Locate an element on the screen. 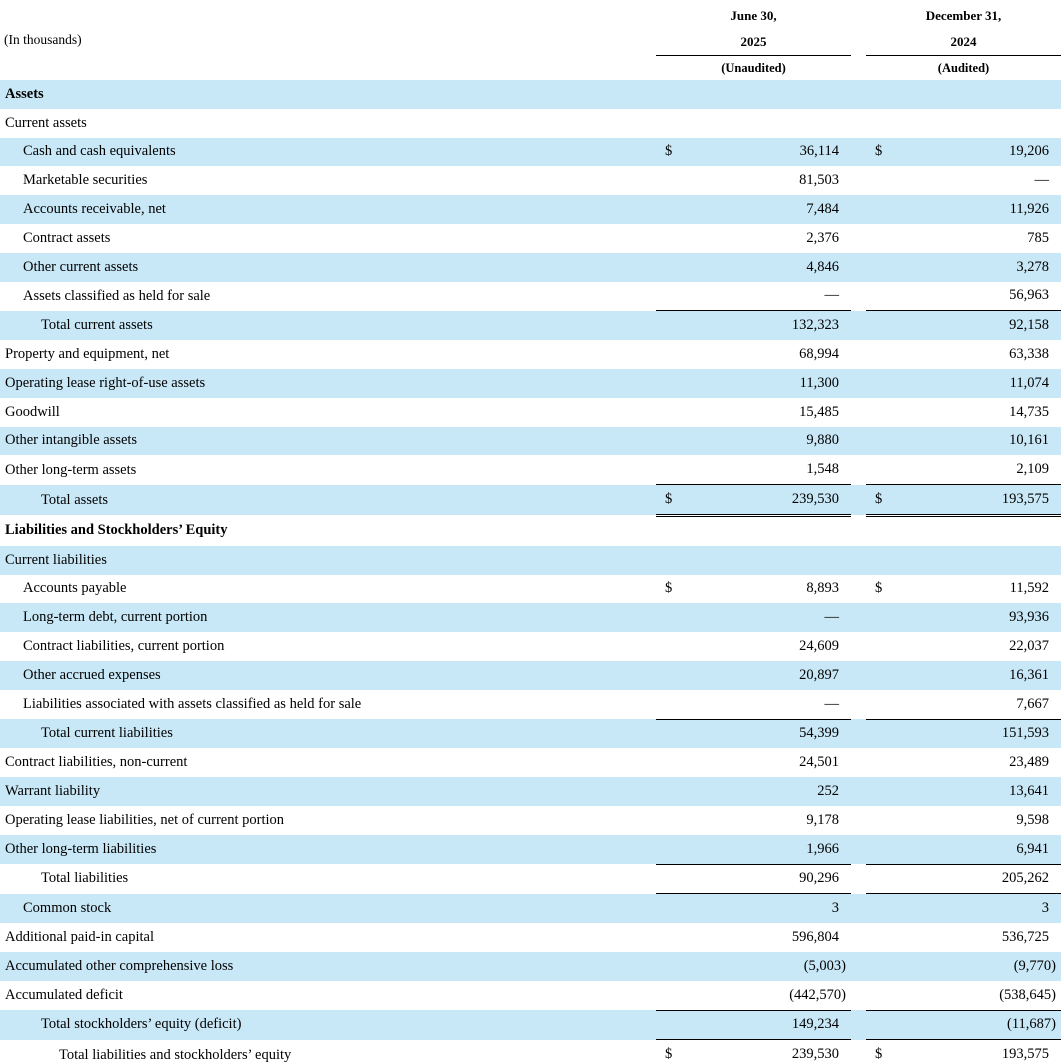  row-label: Other long-term assets is located at coordinates (71, 469).